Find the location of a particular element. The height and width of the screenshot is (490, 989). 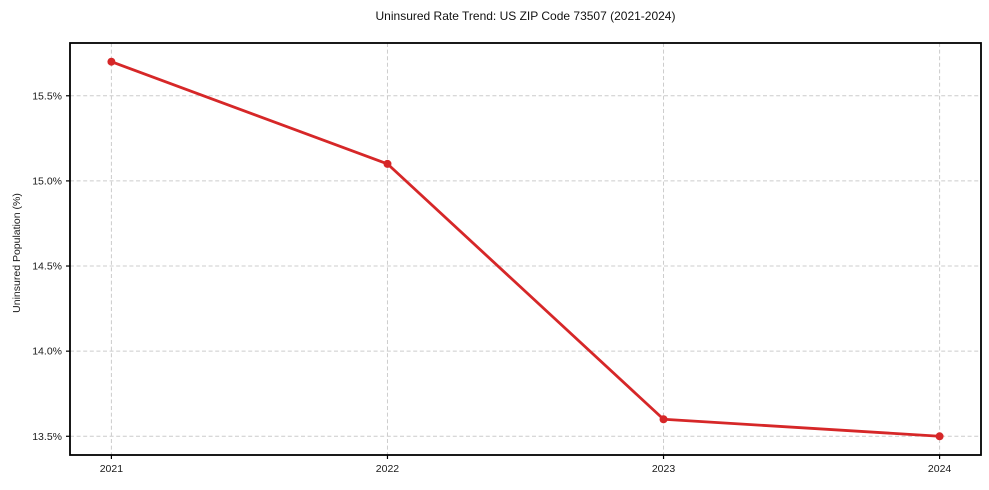

y-tick-label: 15.5% is located at coordinates (47, 96).